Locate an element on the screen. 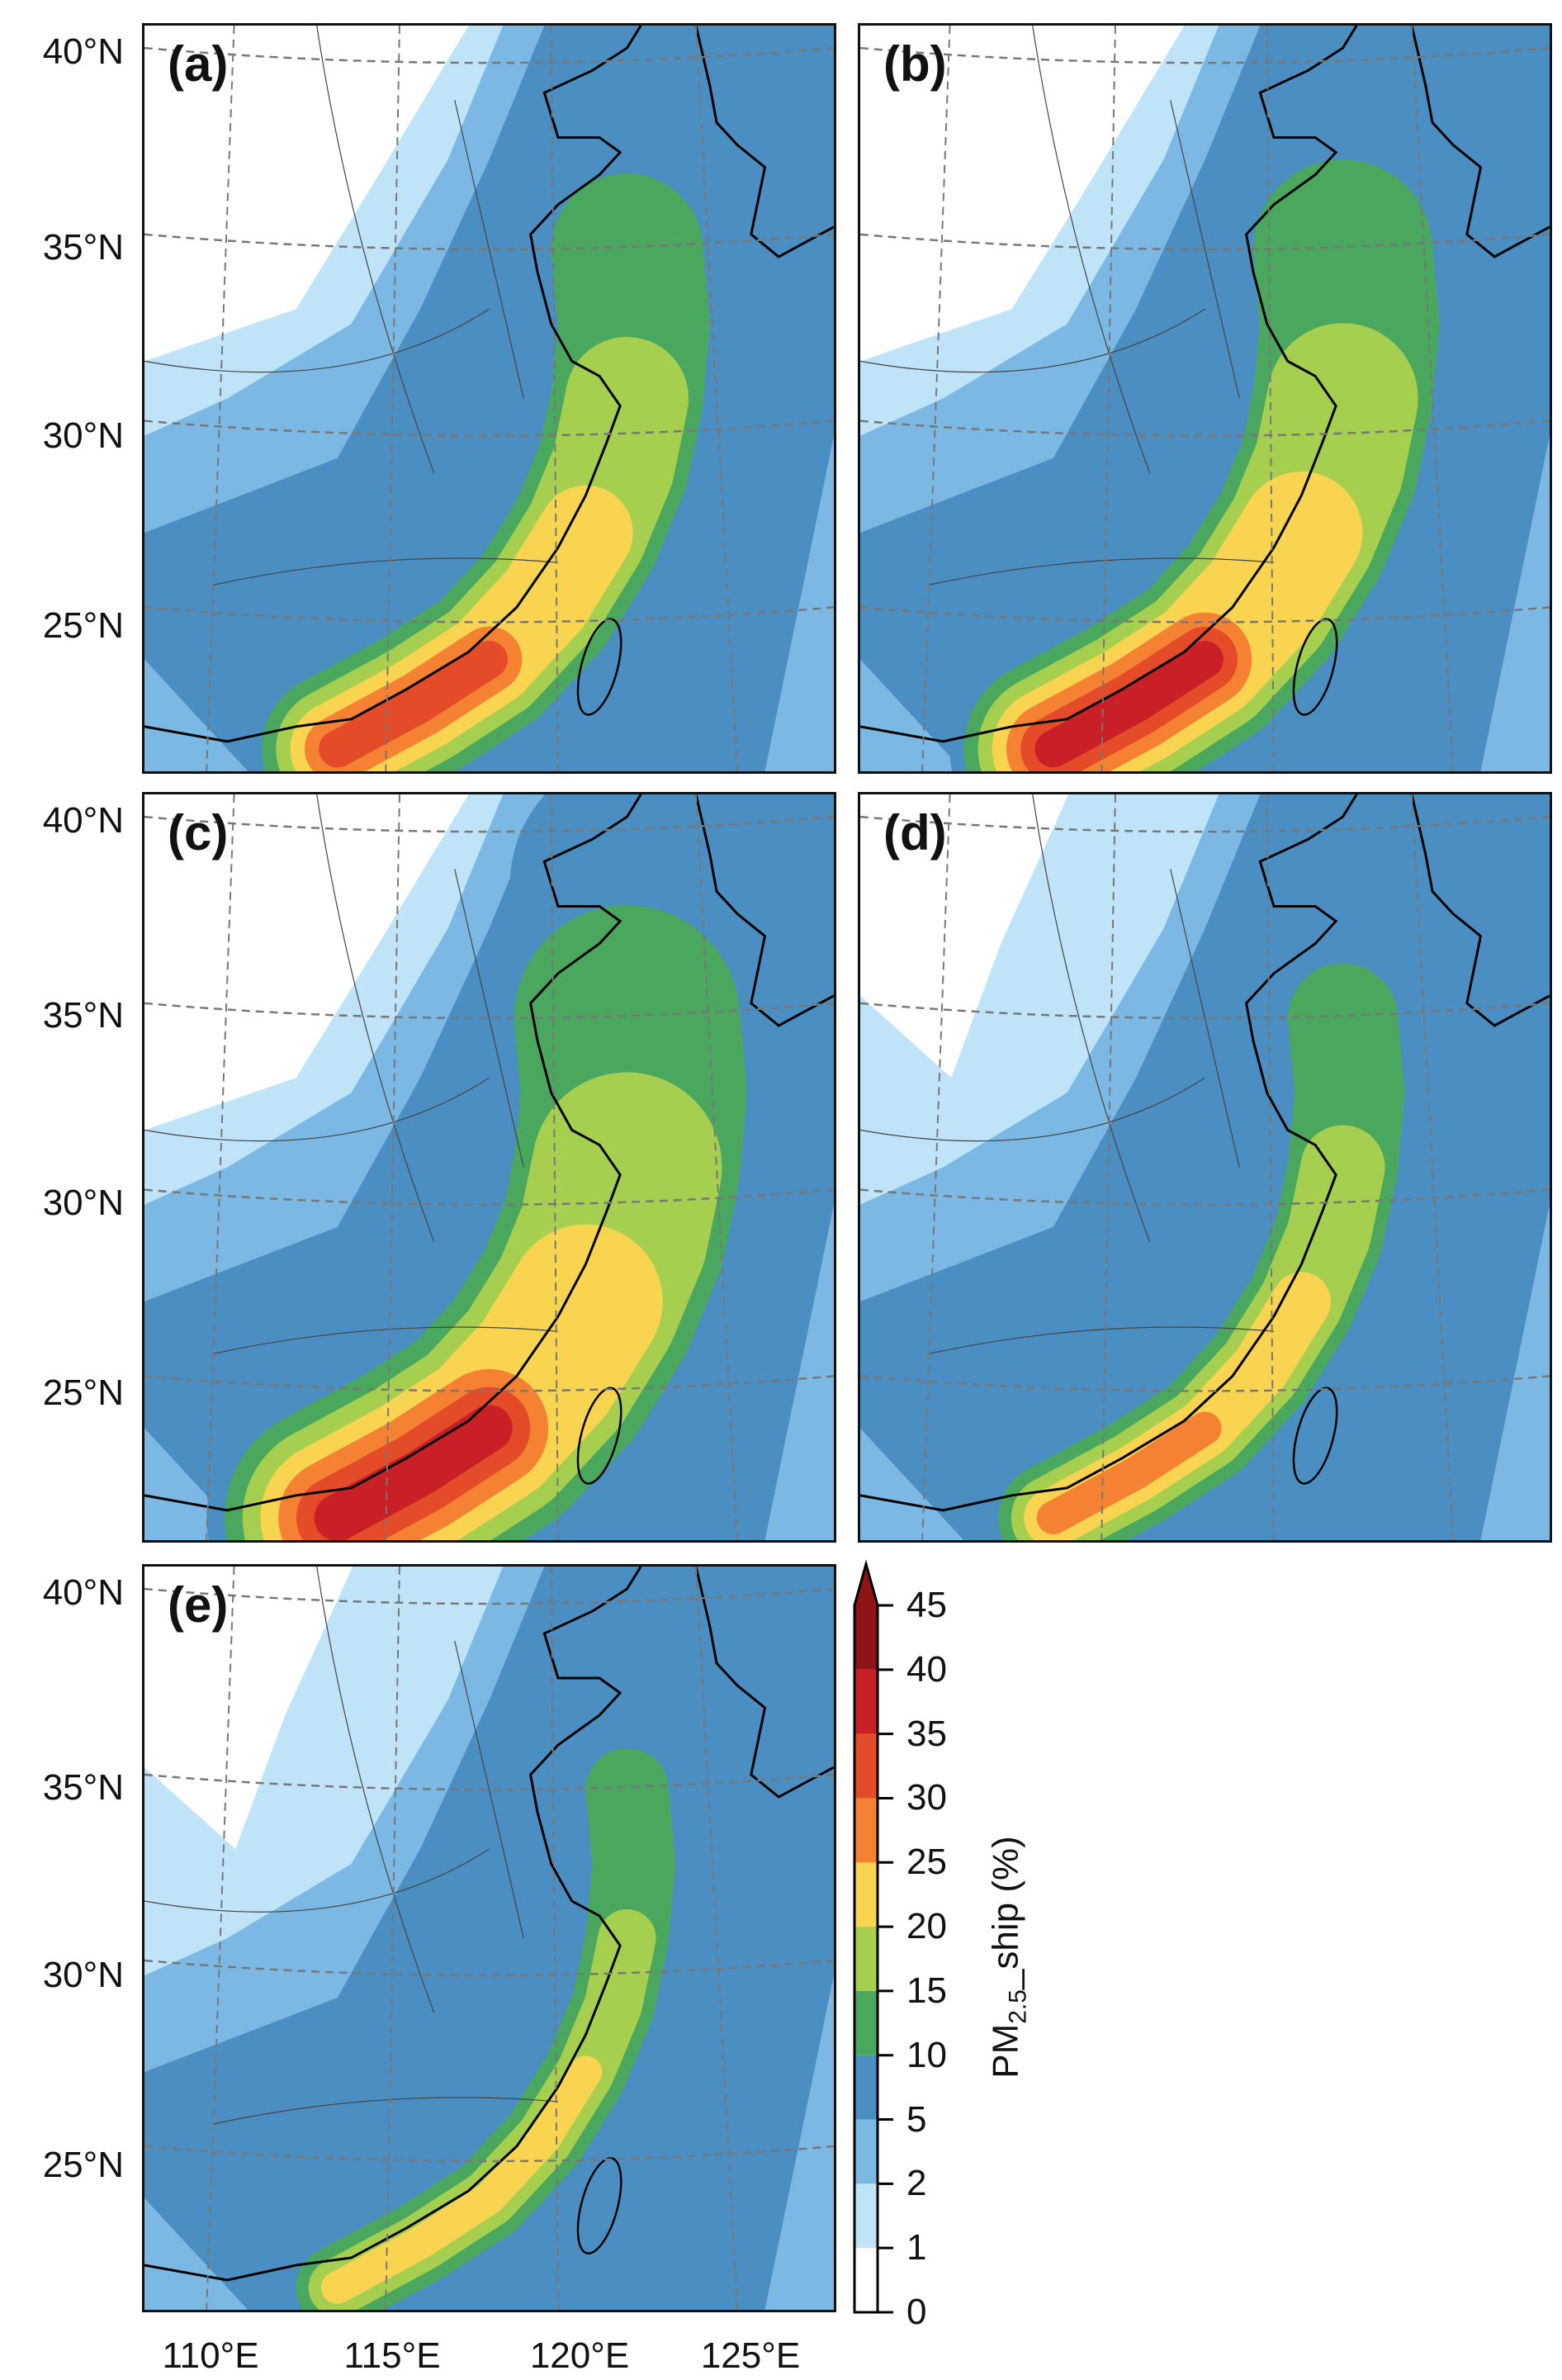 The height and width of the screenshot is (2380, 1562). colorbar-tick-label: 5 is located at coordinates (916, 2119).